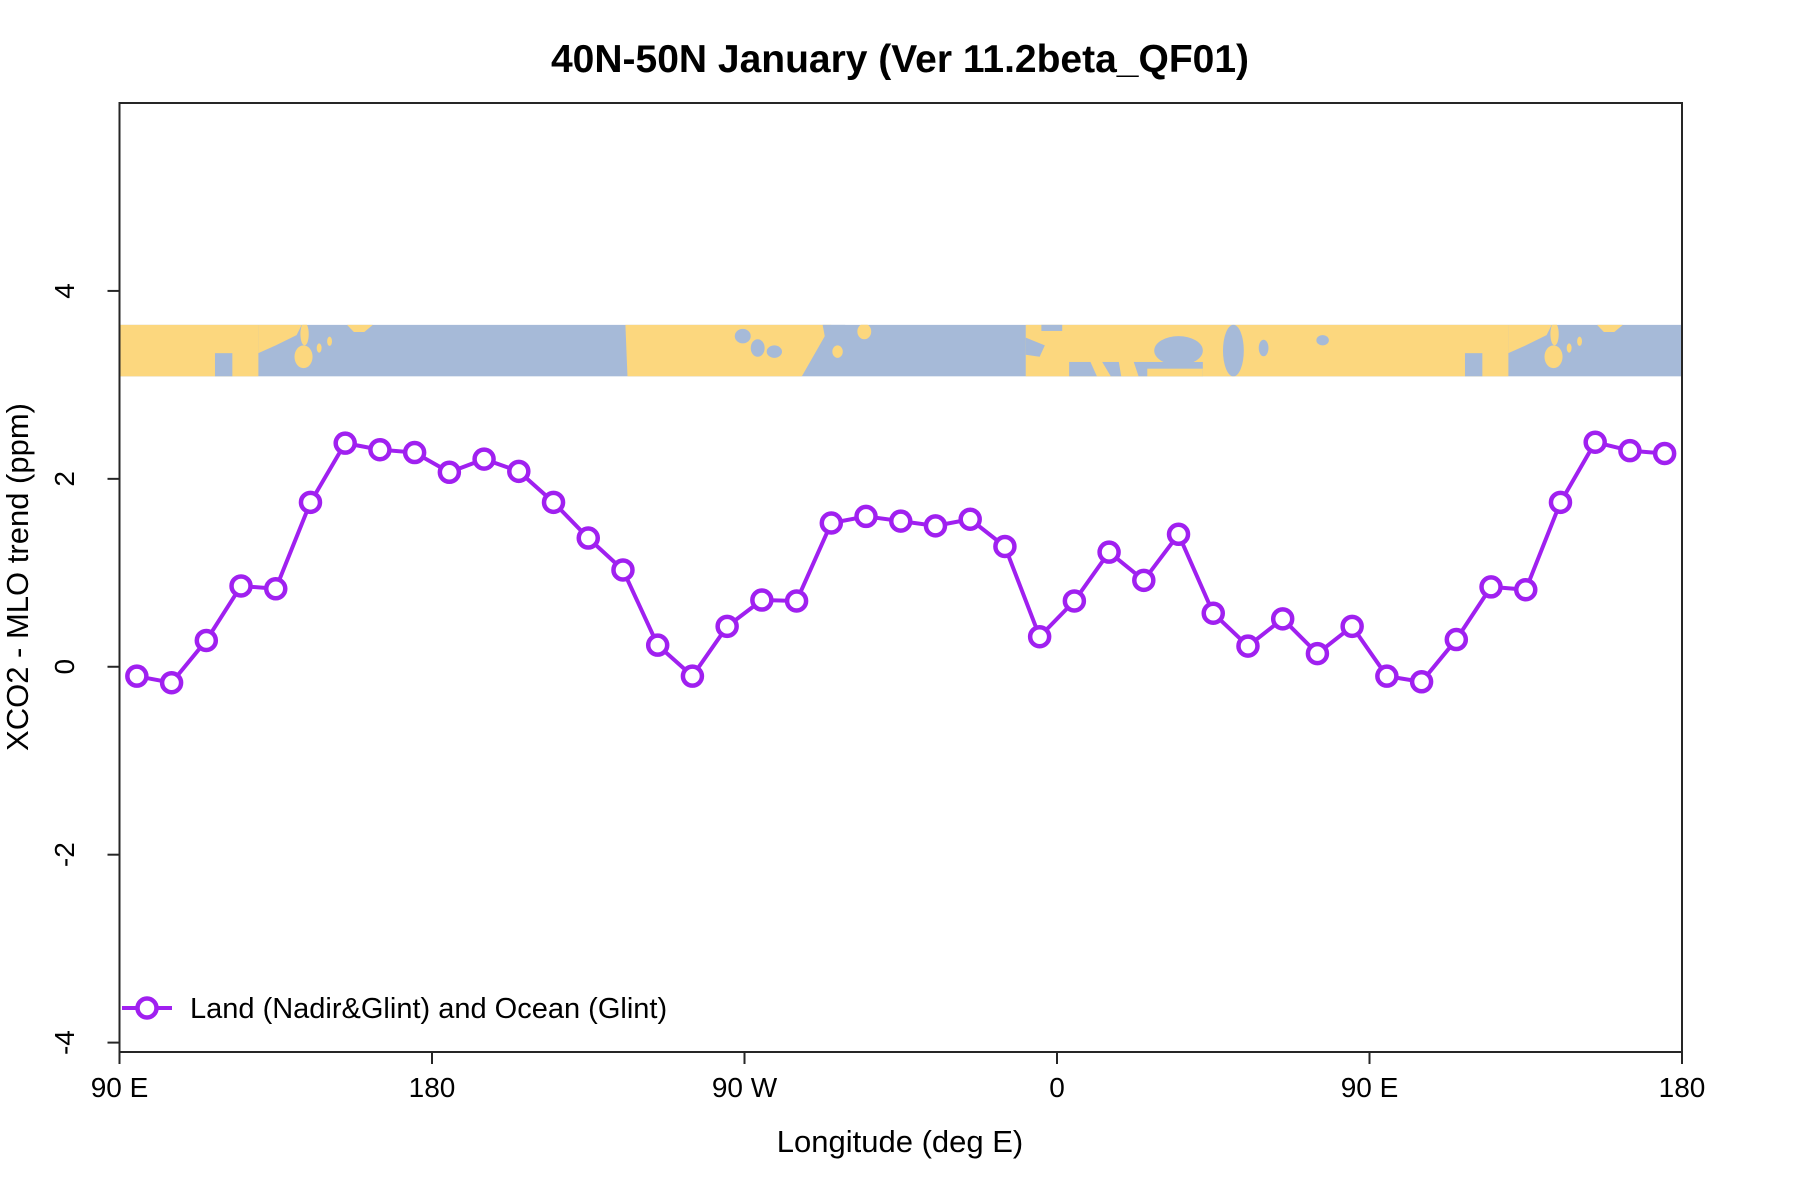 This screenshot has height=1200, width=1800. Describe the element at coordinates (147, 1008) in the screenshot. I see `legend-open-circle-icon` at that location.